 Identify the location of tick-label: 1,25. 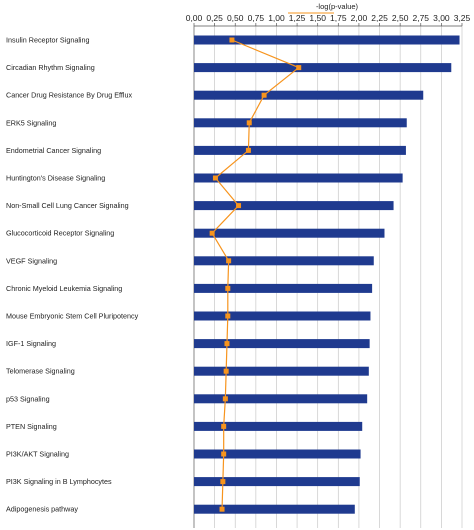
(297, 18).